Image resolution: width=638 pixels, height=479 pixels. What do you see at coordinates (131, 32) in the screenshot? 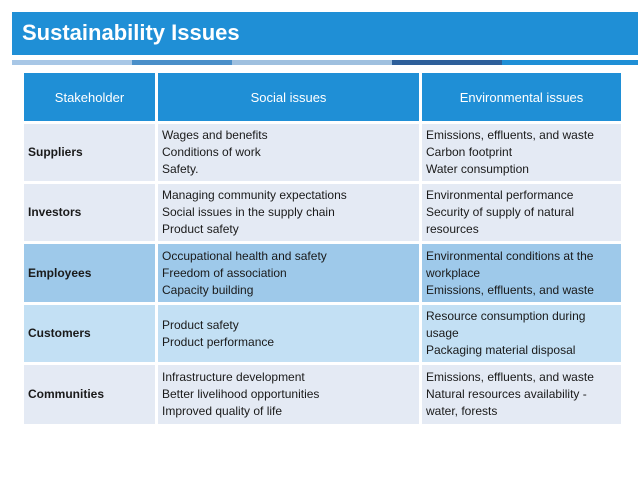
I see `slide-title: Sustainability Issues` at bounding box center [131, 32].